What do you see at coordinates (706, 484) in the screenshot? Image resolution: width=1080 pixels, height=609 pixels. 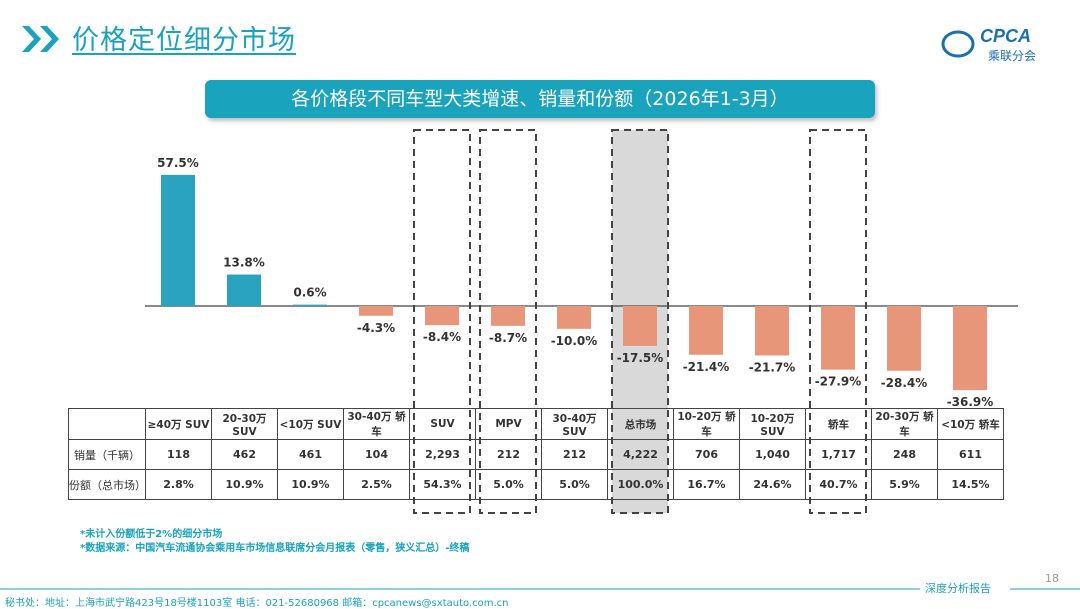 I see `table-cell: 16.7%` at bounding box center [706, 484].